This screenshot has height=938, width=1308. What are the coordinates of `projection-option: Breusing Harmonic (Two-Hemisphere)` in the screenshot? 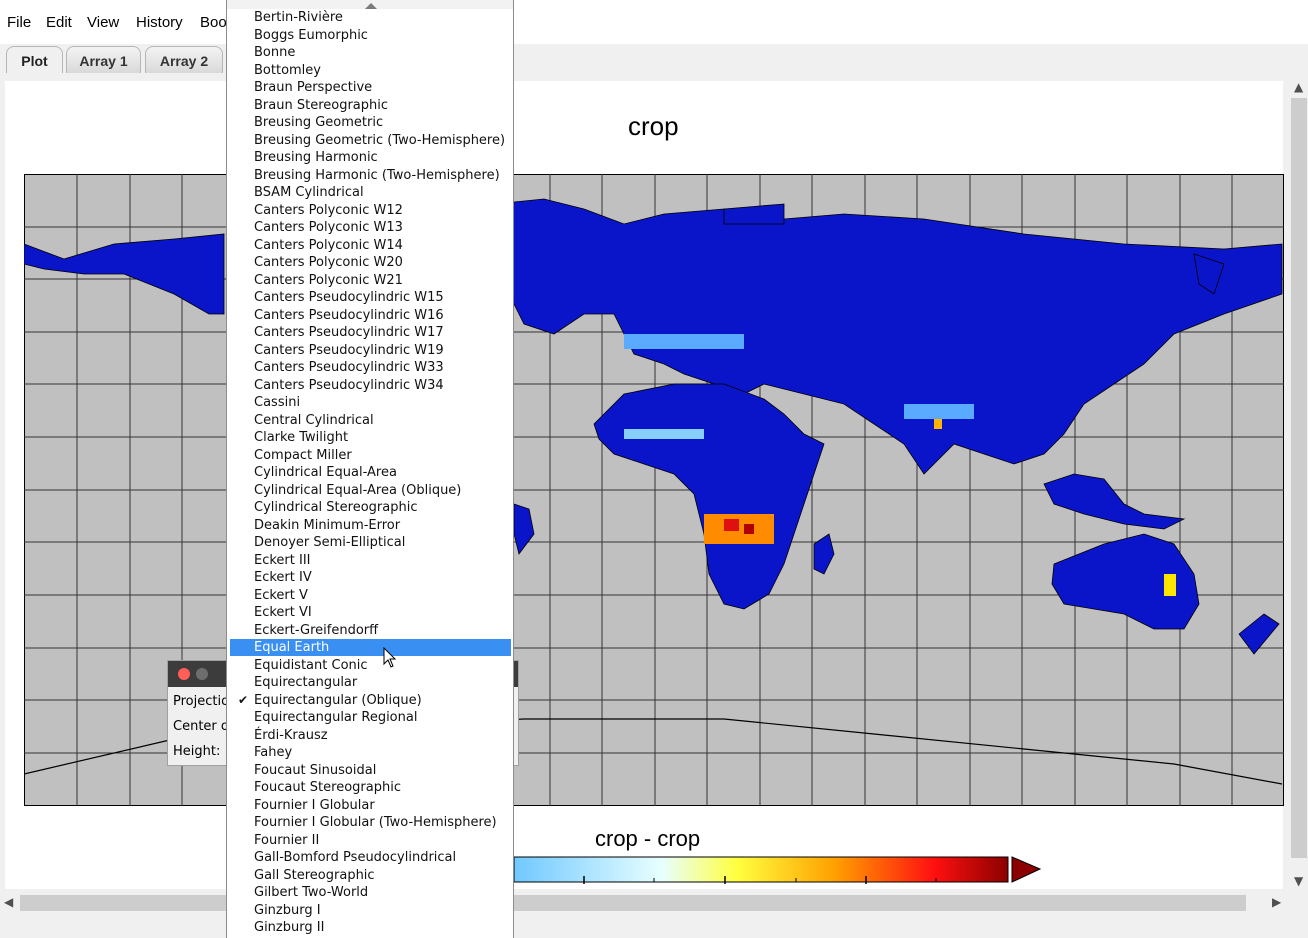 It's located at (370, 175).